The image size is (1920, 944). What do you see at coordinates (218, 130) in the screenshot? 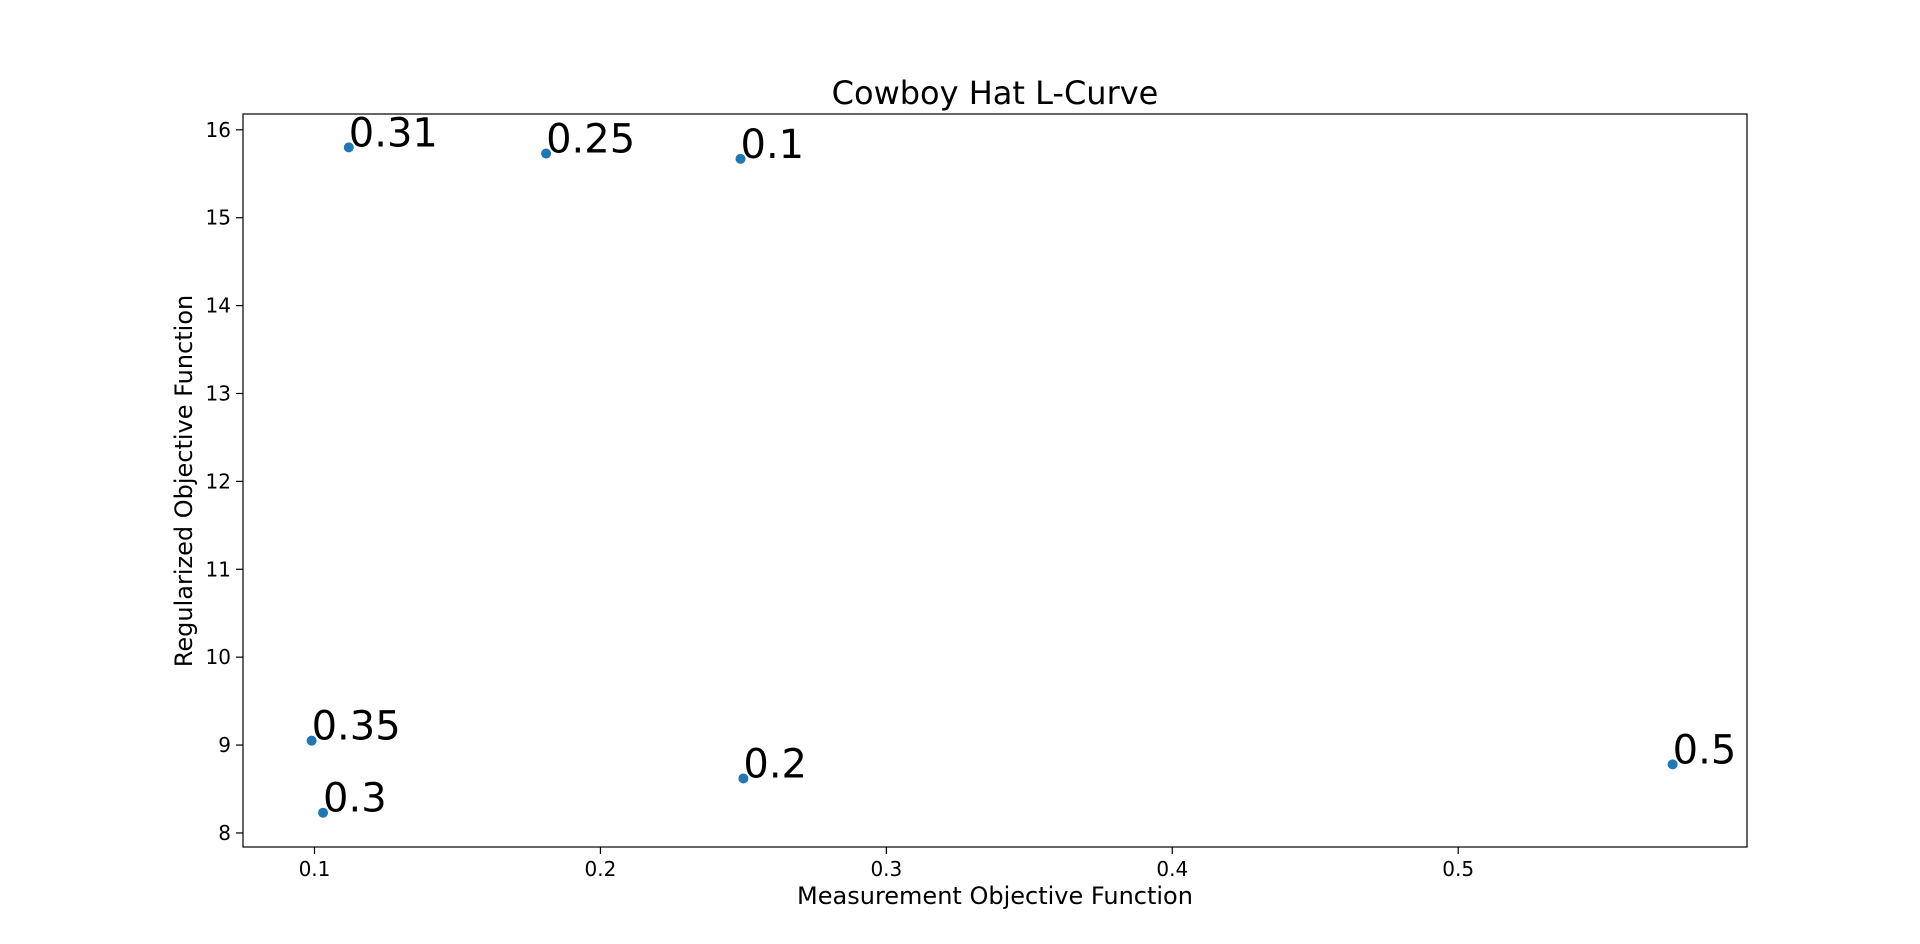
I see `y-tick-label: 16` at bounding box center [218, 130].